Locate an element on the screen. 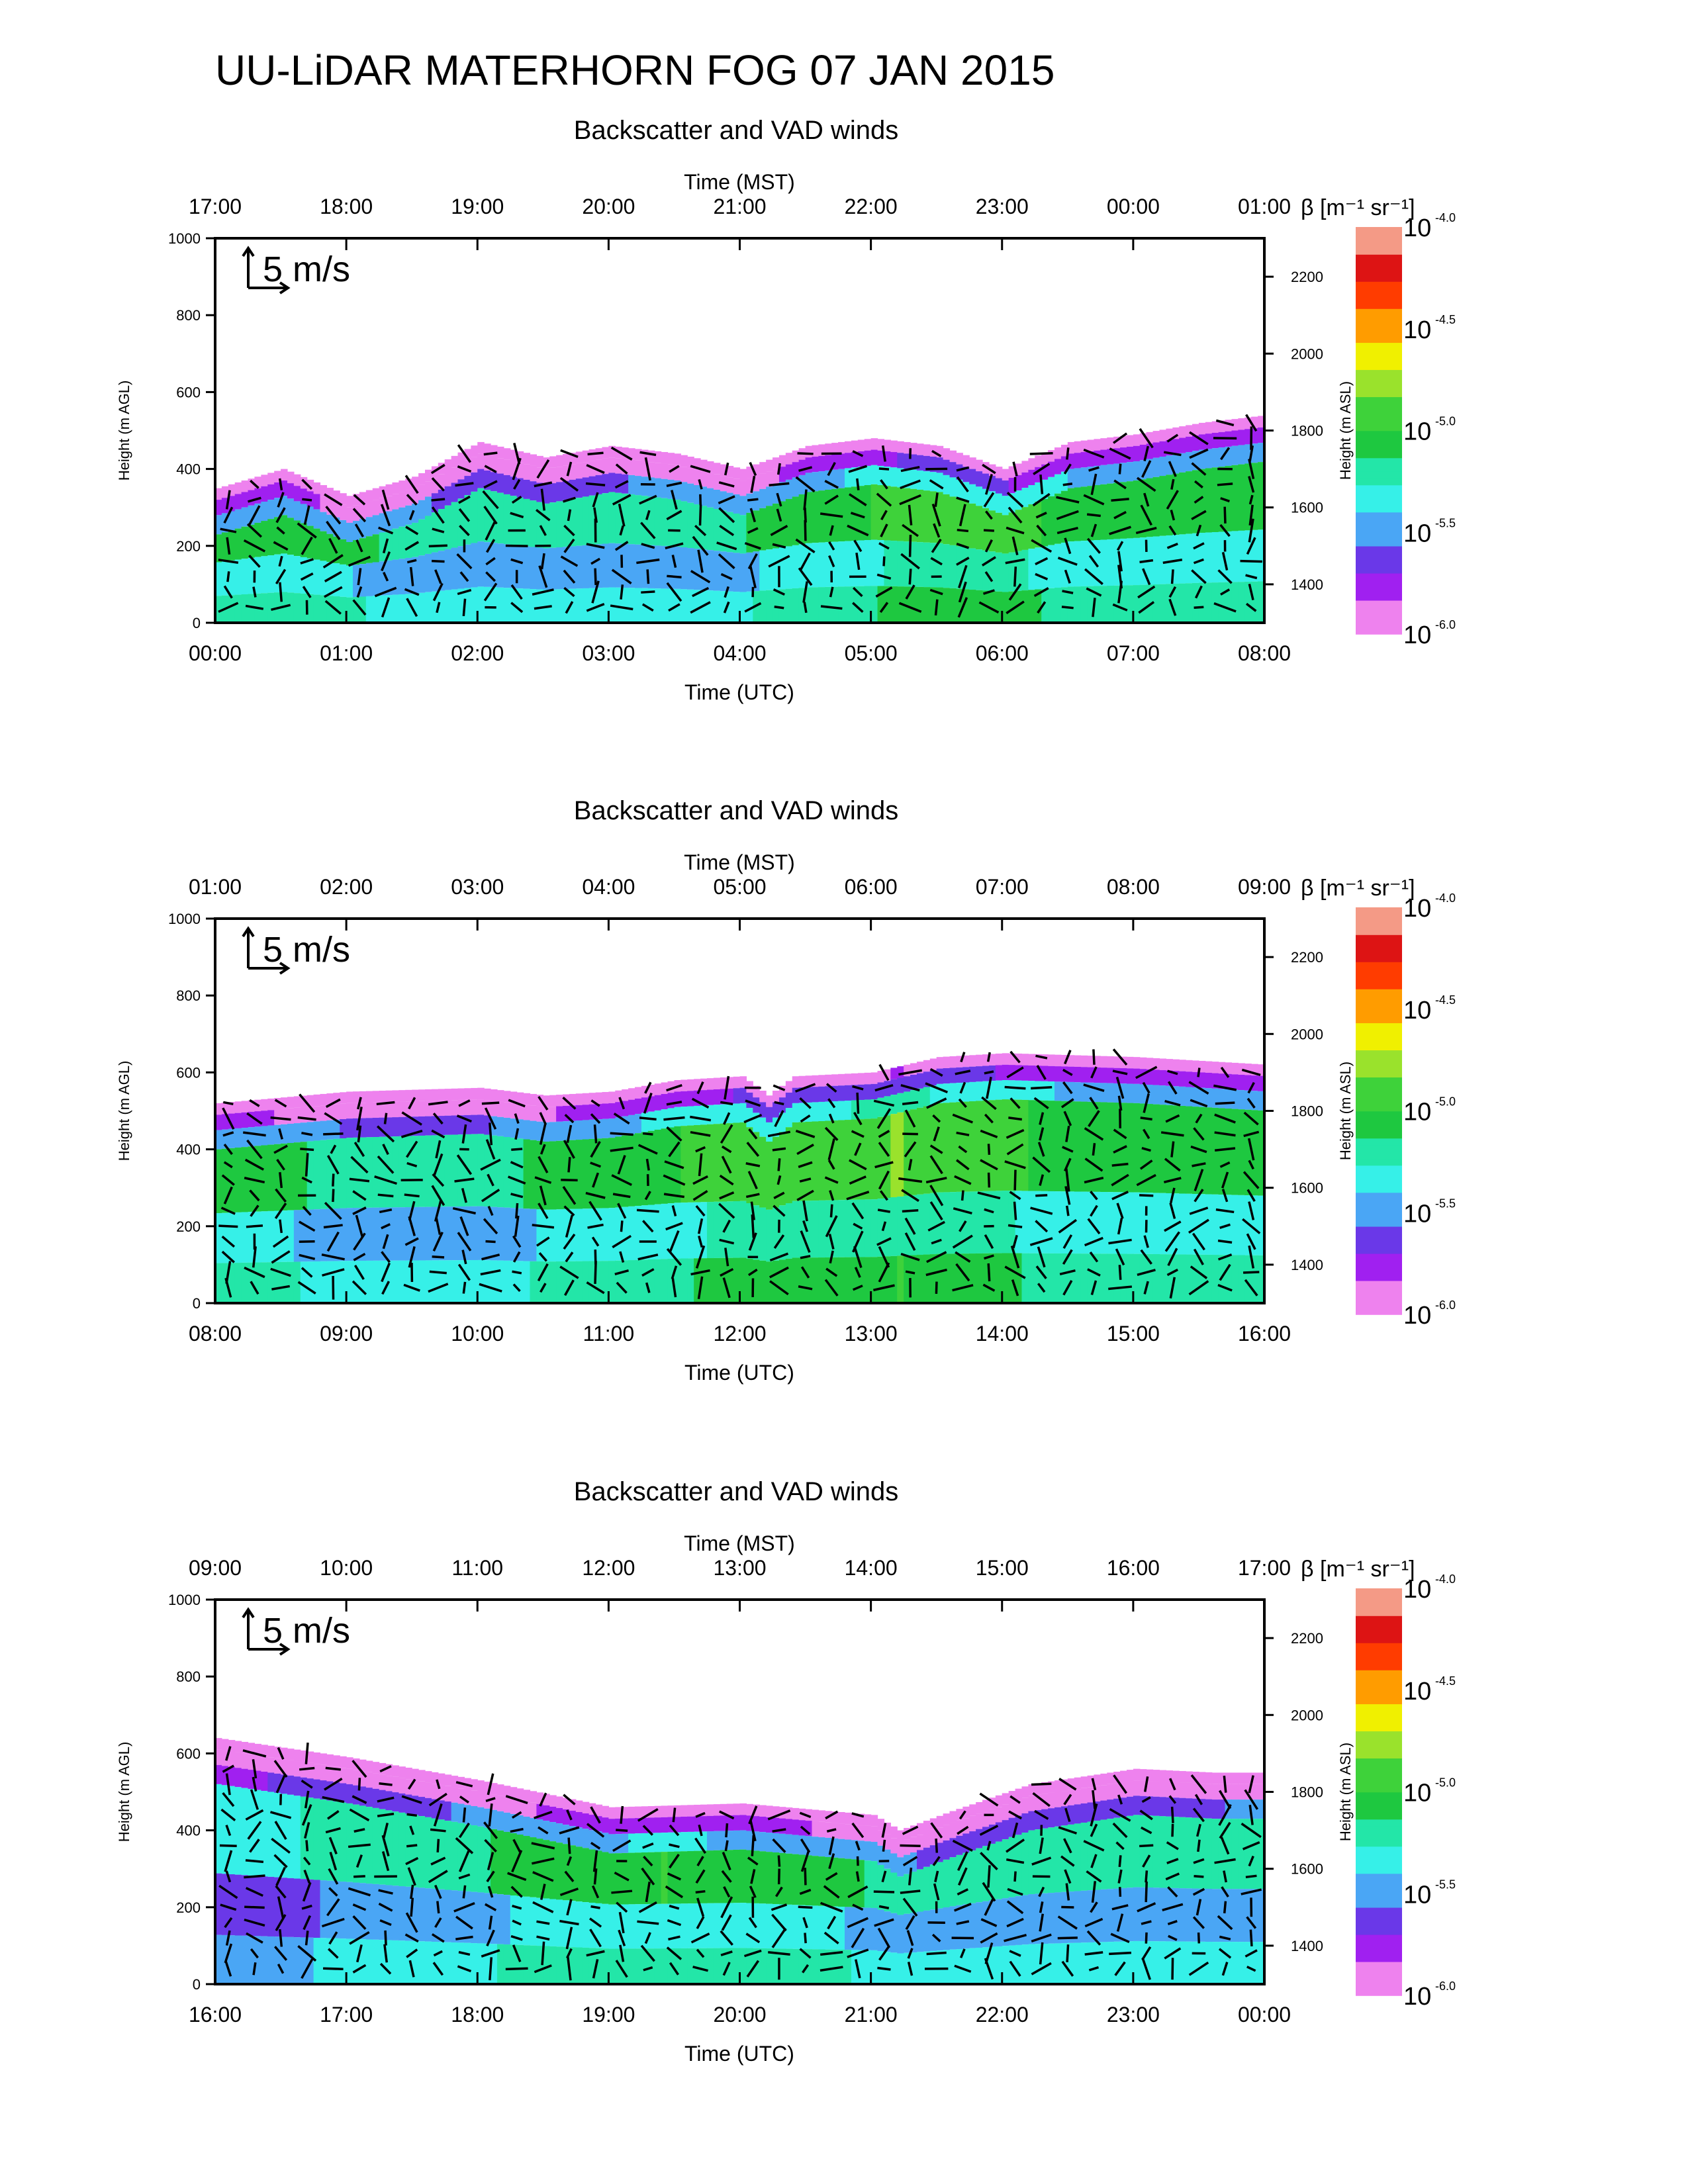 This screenshot has height=2184, width=1688. colorbar-tick-base: 10 is located at coordinates (1417, 432).